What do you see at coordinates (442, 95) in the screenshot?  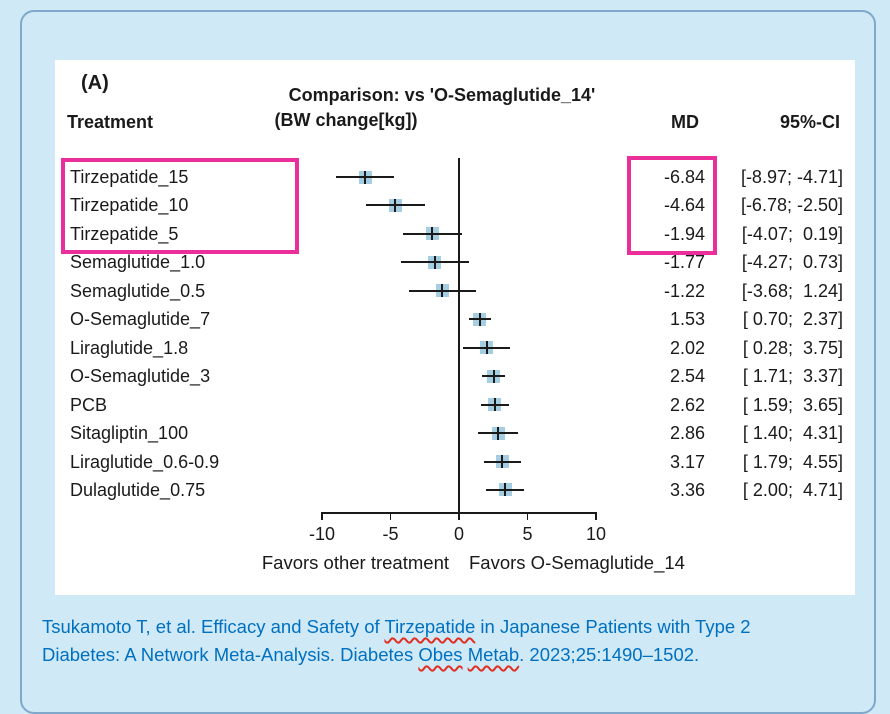 I see `chart-title: Comparison: vs 'O-Semaglutide_14'` at bounding box center [442, 95].